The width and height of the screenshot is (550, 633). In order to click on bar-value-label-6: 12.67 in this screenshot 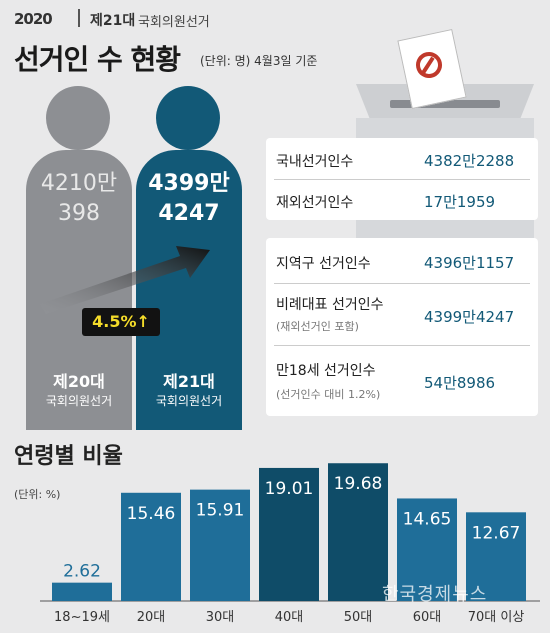, I will do `click(496, 533)`.